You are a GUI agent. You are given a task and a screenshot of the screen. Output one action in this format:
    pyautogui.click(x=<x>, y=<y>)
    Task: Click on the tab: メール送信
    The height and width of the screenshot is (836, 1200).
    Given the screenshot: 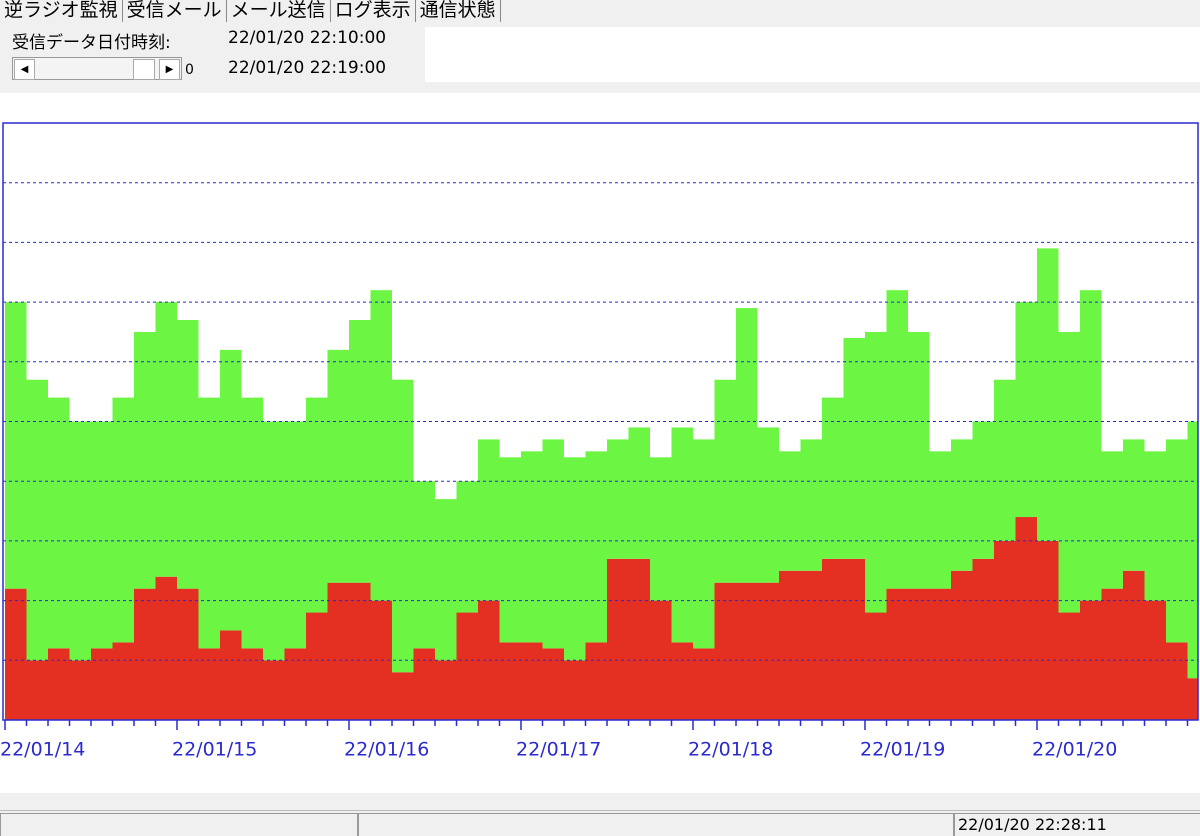 What is the action you would take?
    pyautogui.click(x=278, y=11)
    